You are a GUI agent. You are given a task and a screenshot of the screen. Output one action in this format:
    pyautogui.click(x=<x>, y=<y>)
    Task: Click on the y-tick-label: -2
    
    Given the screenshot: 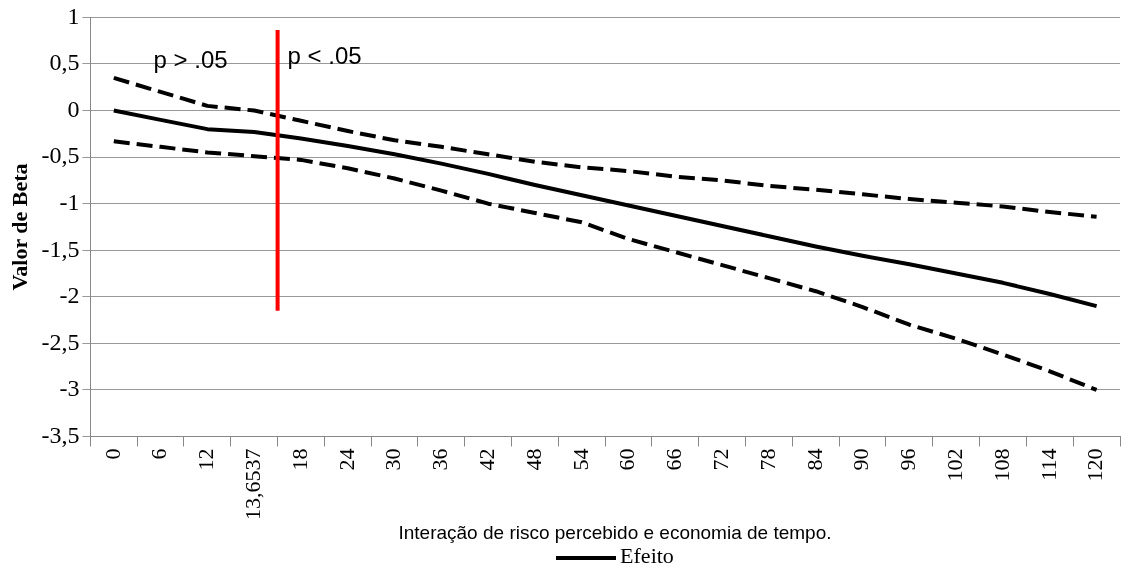 What is the action you would take?
    pyautogui.click(x=69, y=295)
    